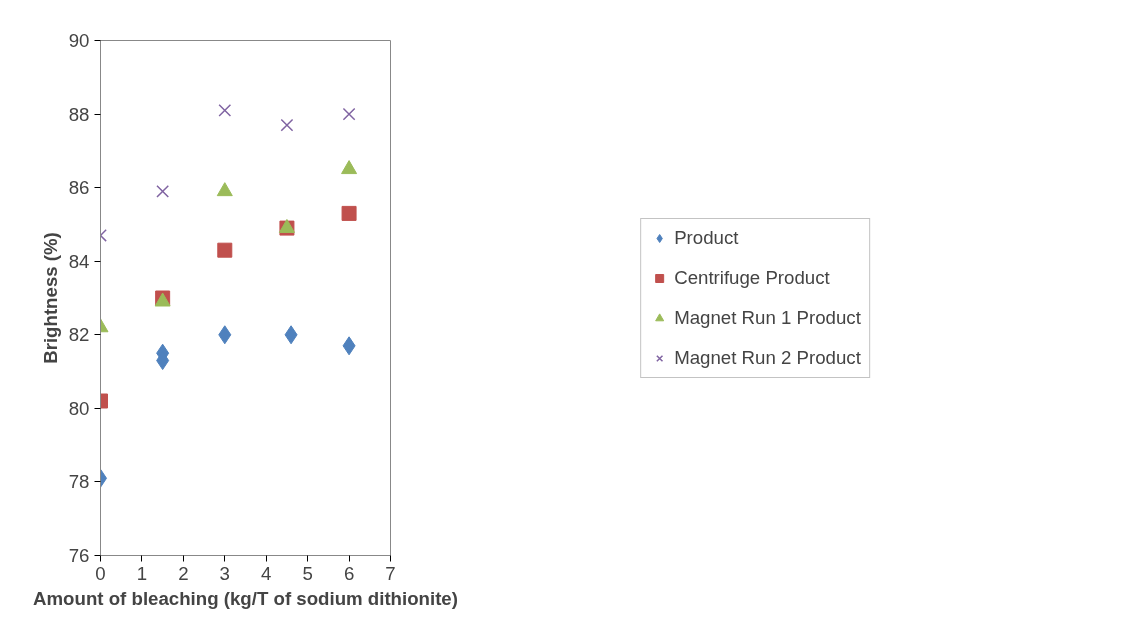 Image resolution: width=1126 pixels, height=630 pixels. Describe the element at coordinates (245, 598) in the screenshot. I see `x-axis-title: Amount of bleaching (kg/T of sodium dithionite)` at that location.